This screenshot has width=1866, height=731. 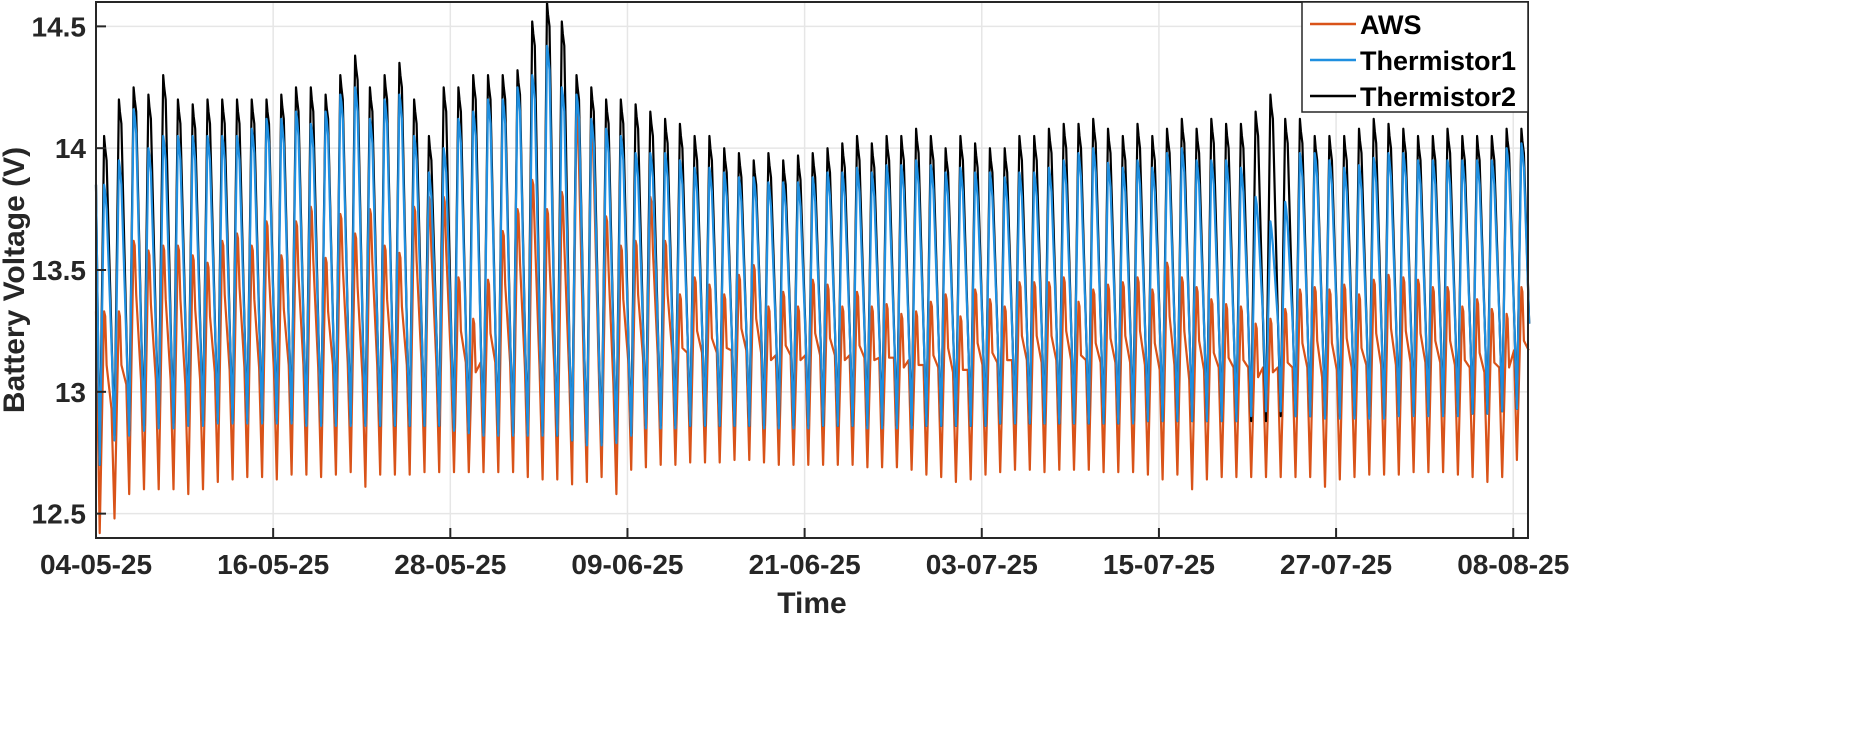 I want to click on y-tick-label: 13, so click(x=70, y=392).